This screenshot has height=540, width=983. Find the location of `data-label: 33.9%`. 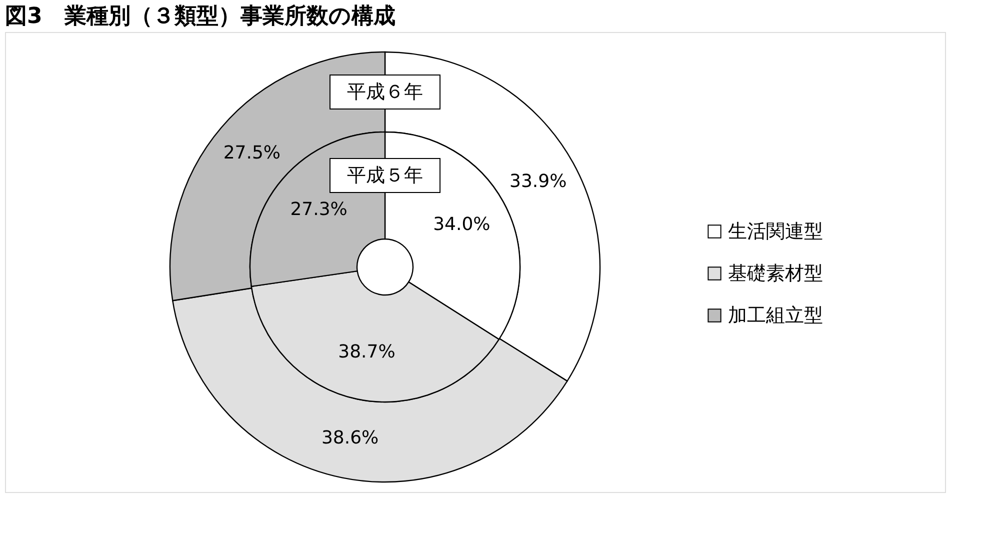

data-label: 33.9% is located at coordinates (538, 181).